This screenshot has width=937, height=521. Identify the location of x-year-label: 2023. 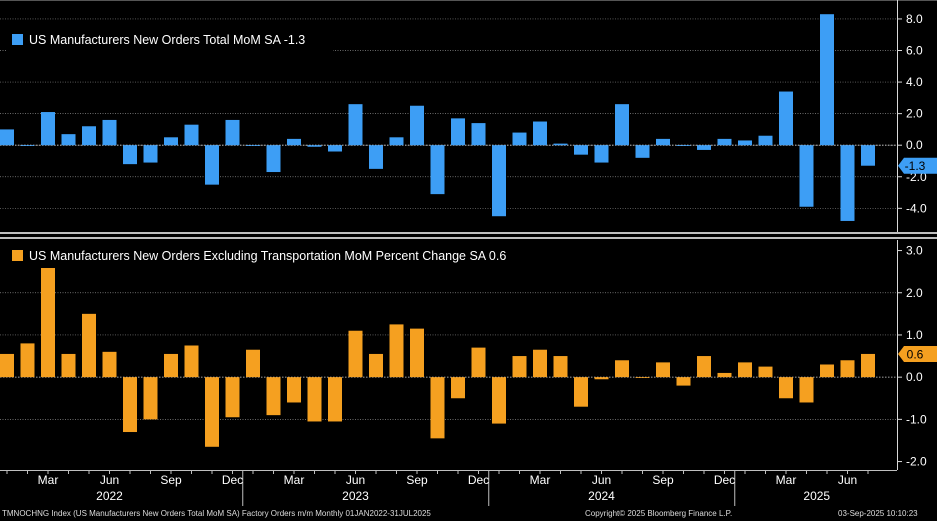
(355, 496).